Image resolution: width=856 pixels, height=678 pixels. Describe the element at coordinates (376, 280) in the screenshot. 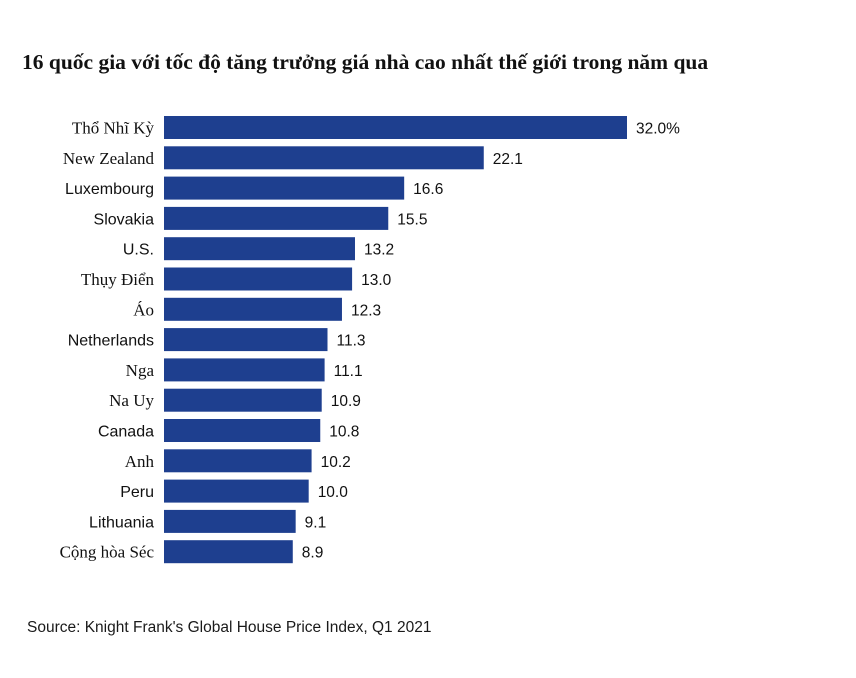

I see `value-label: 13.0` at that location.